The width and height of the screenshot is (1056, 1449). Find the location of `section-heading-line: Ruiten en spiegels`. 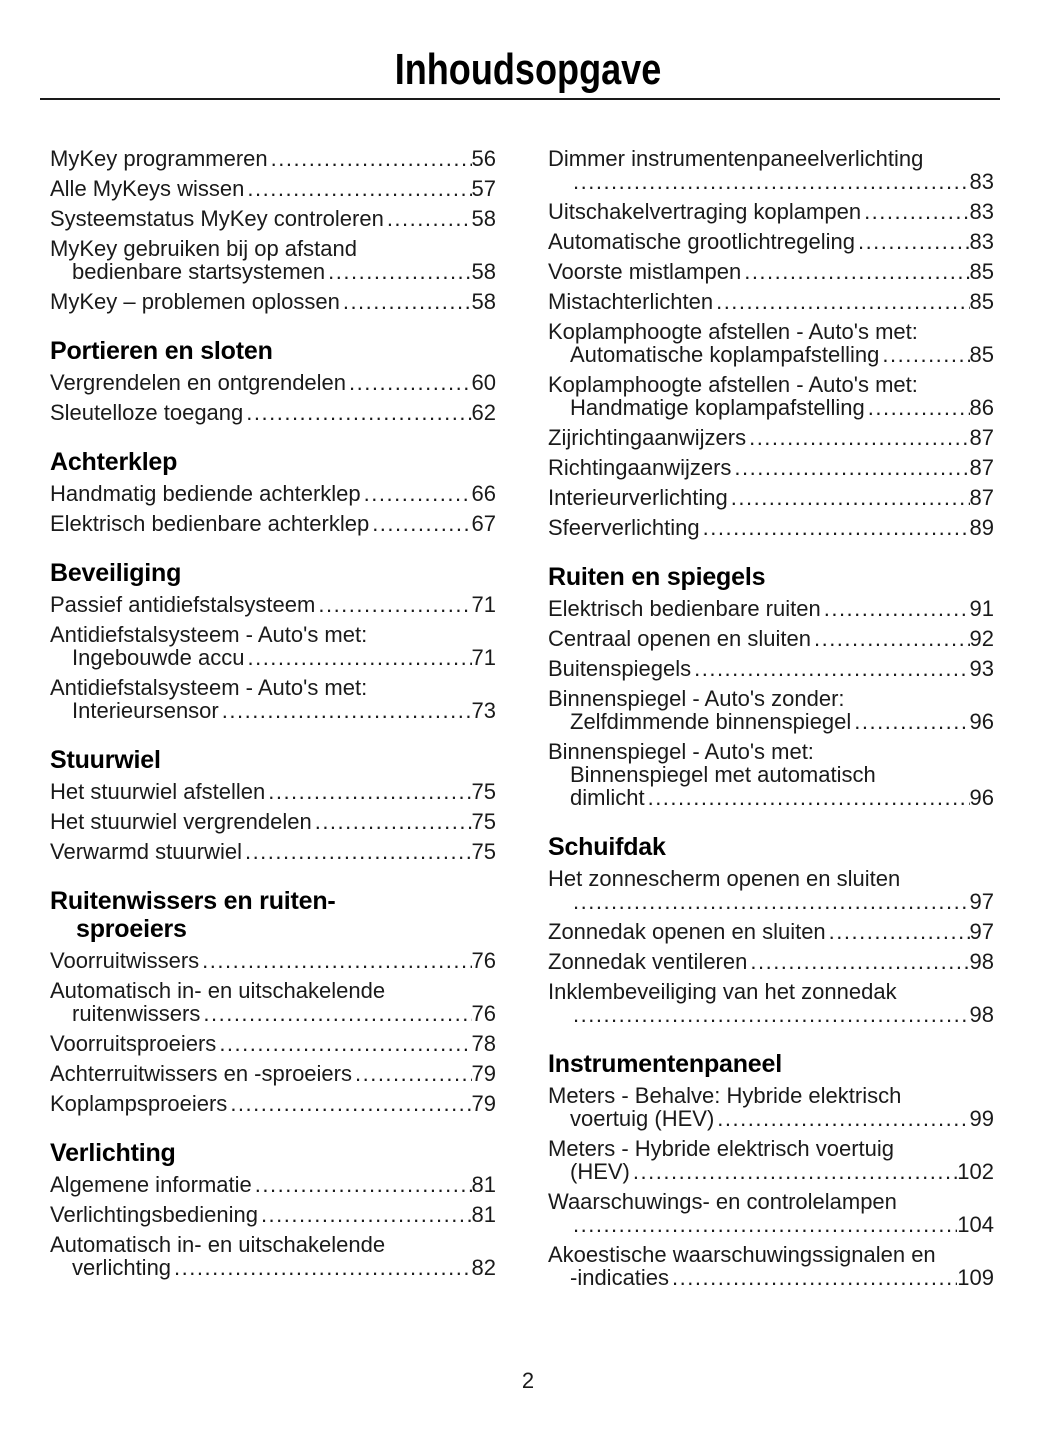

section-heading-line: Ruiten en spiegels is located at coordinates (657, 577).